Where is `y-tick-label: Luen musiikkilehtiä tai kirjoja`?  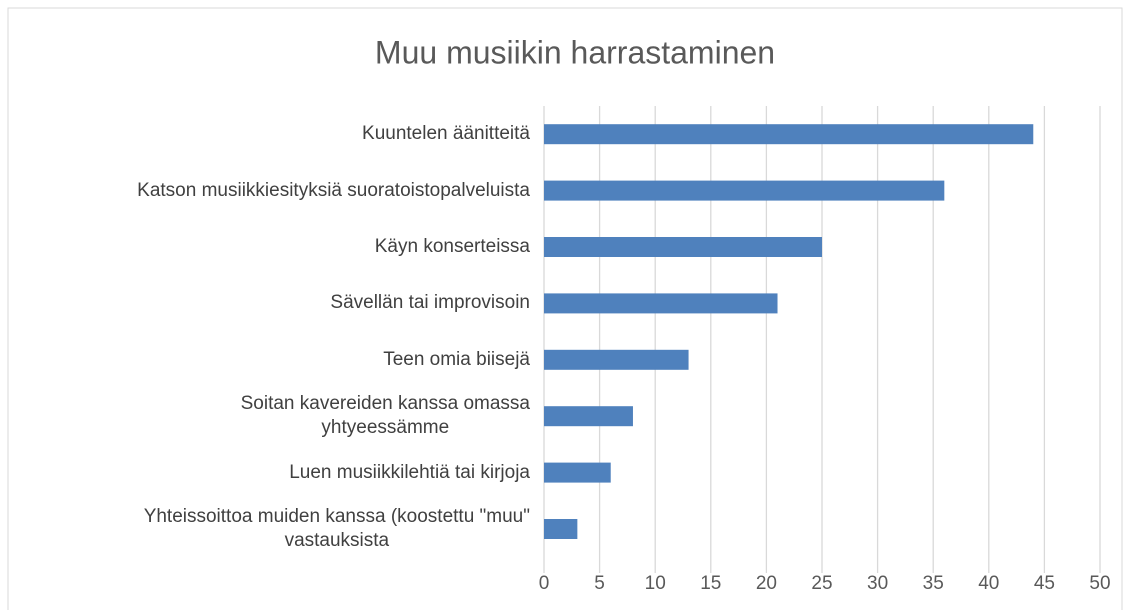
y-tick-label: Luen musiikkilehtiä tai kirjoja is located at coordinates (409, 472).